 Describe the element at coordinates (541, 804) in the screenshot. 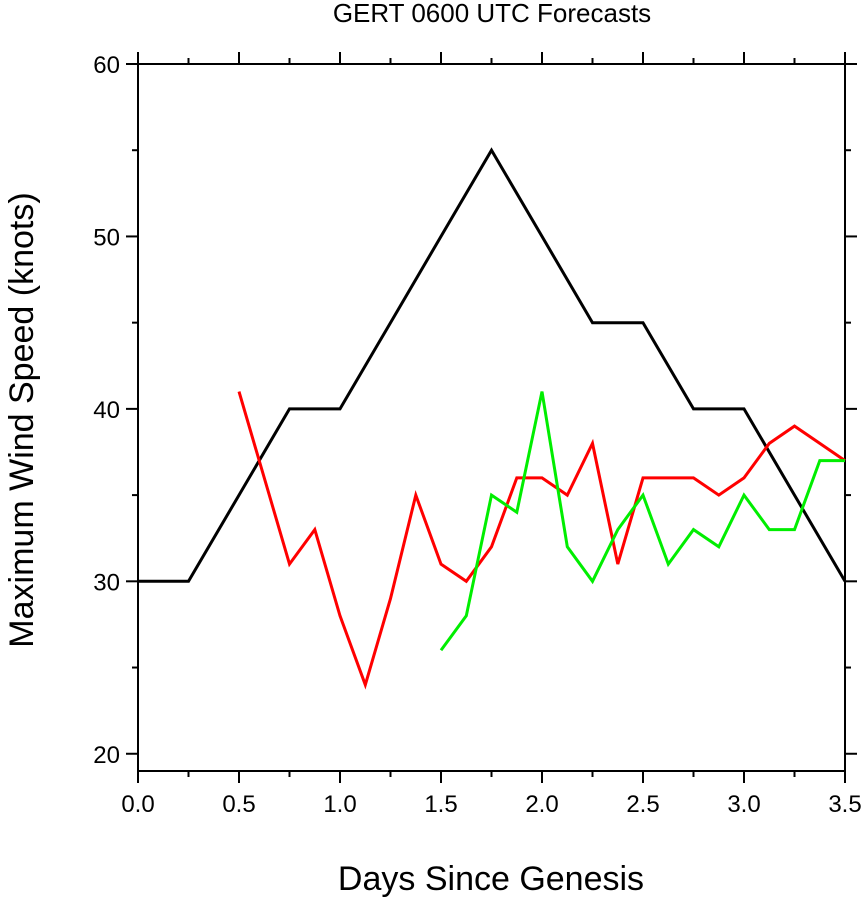

I see `x-tick-label: 2.0` at that location.